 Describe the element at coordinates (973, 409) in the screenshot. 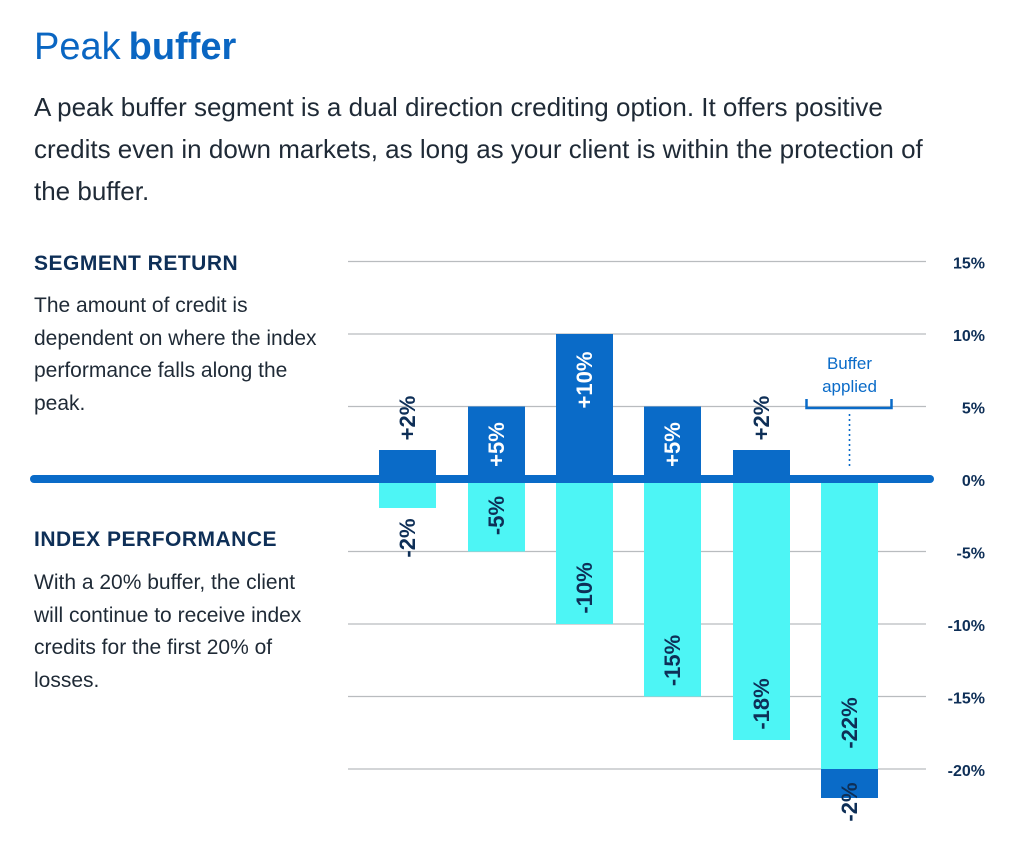

I see `y-tick-label: 5%` at that location.